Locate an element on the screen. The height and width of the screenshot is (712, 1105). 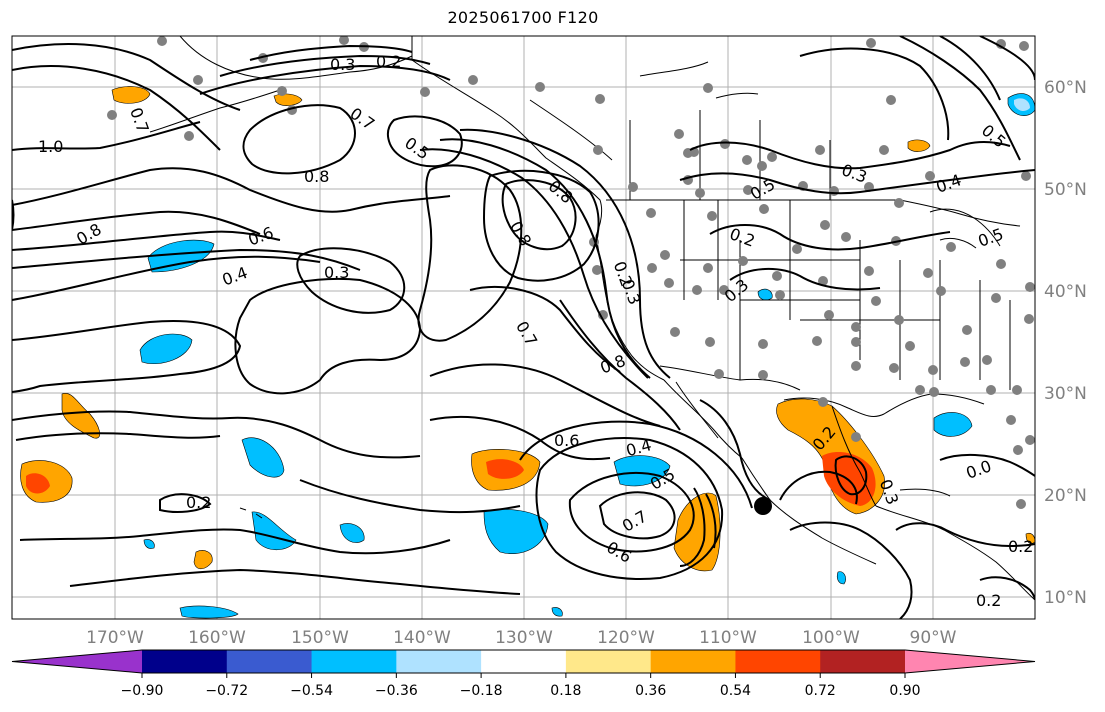
longitude-label: 130°W is located at coordinates (524, 638).